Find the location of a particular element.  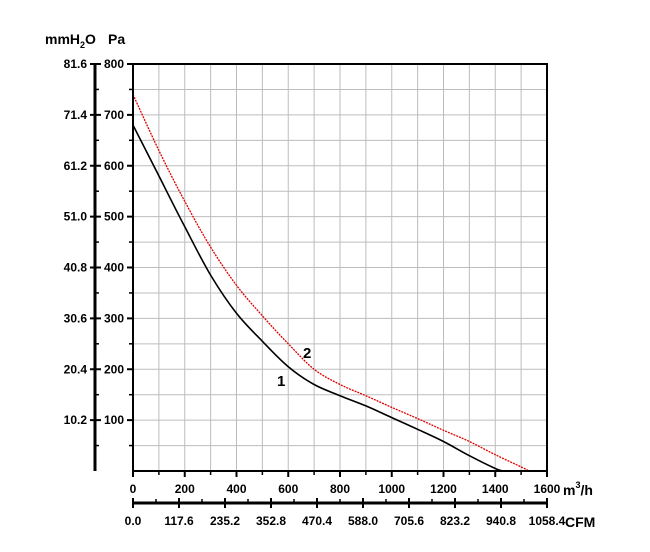

m3h-tick-label: 1000 is located at coordinates (391, 489).